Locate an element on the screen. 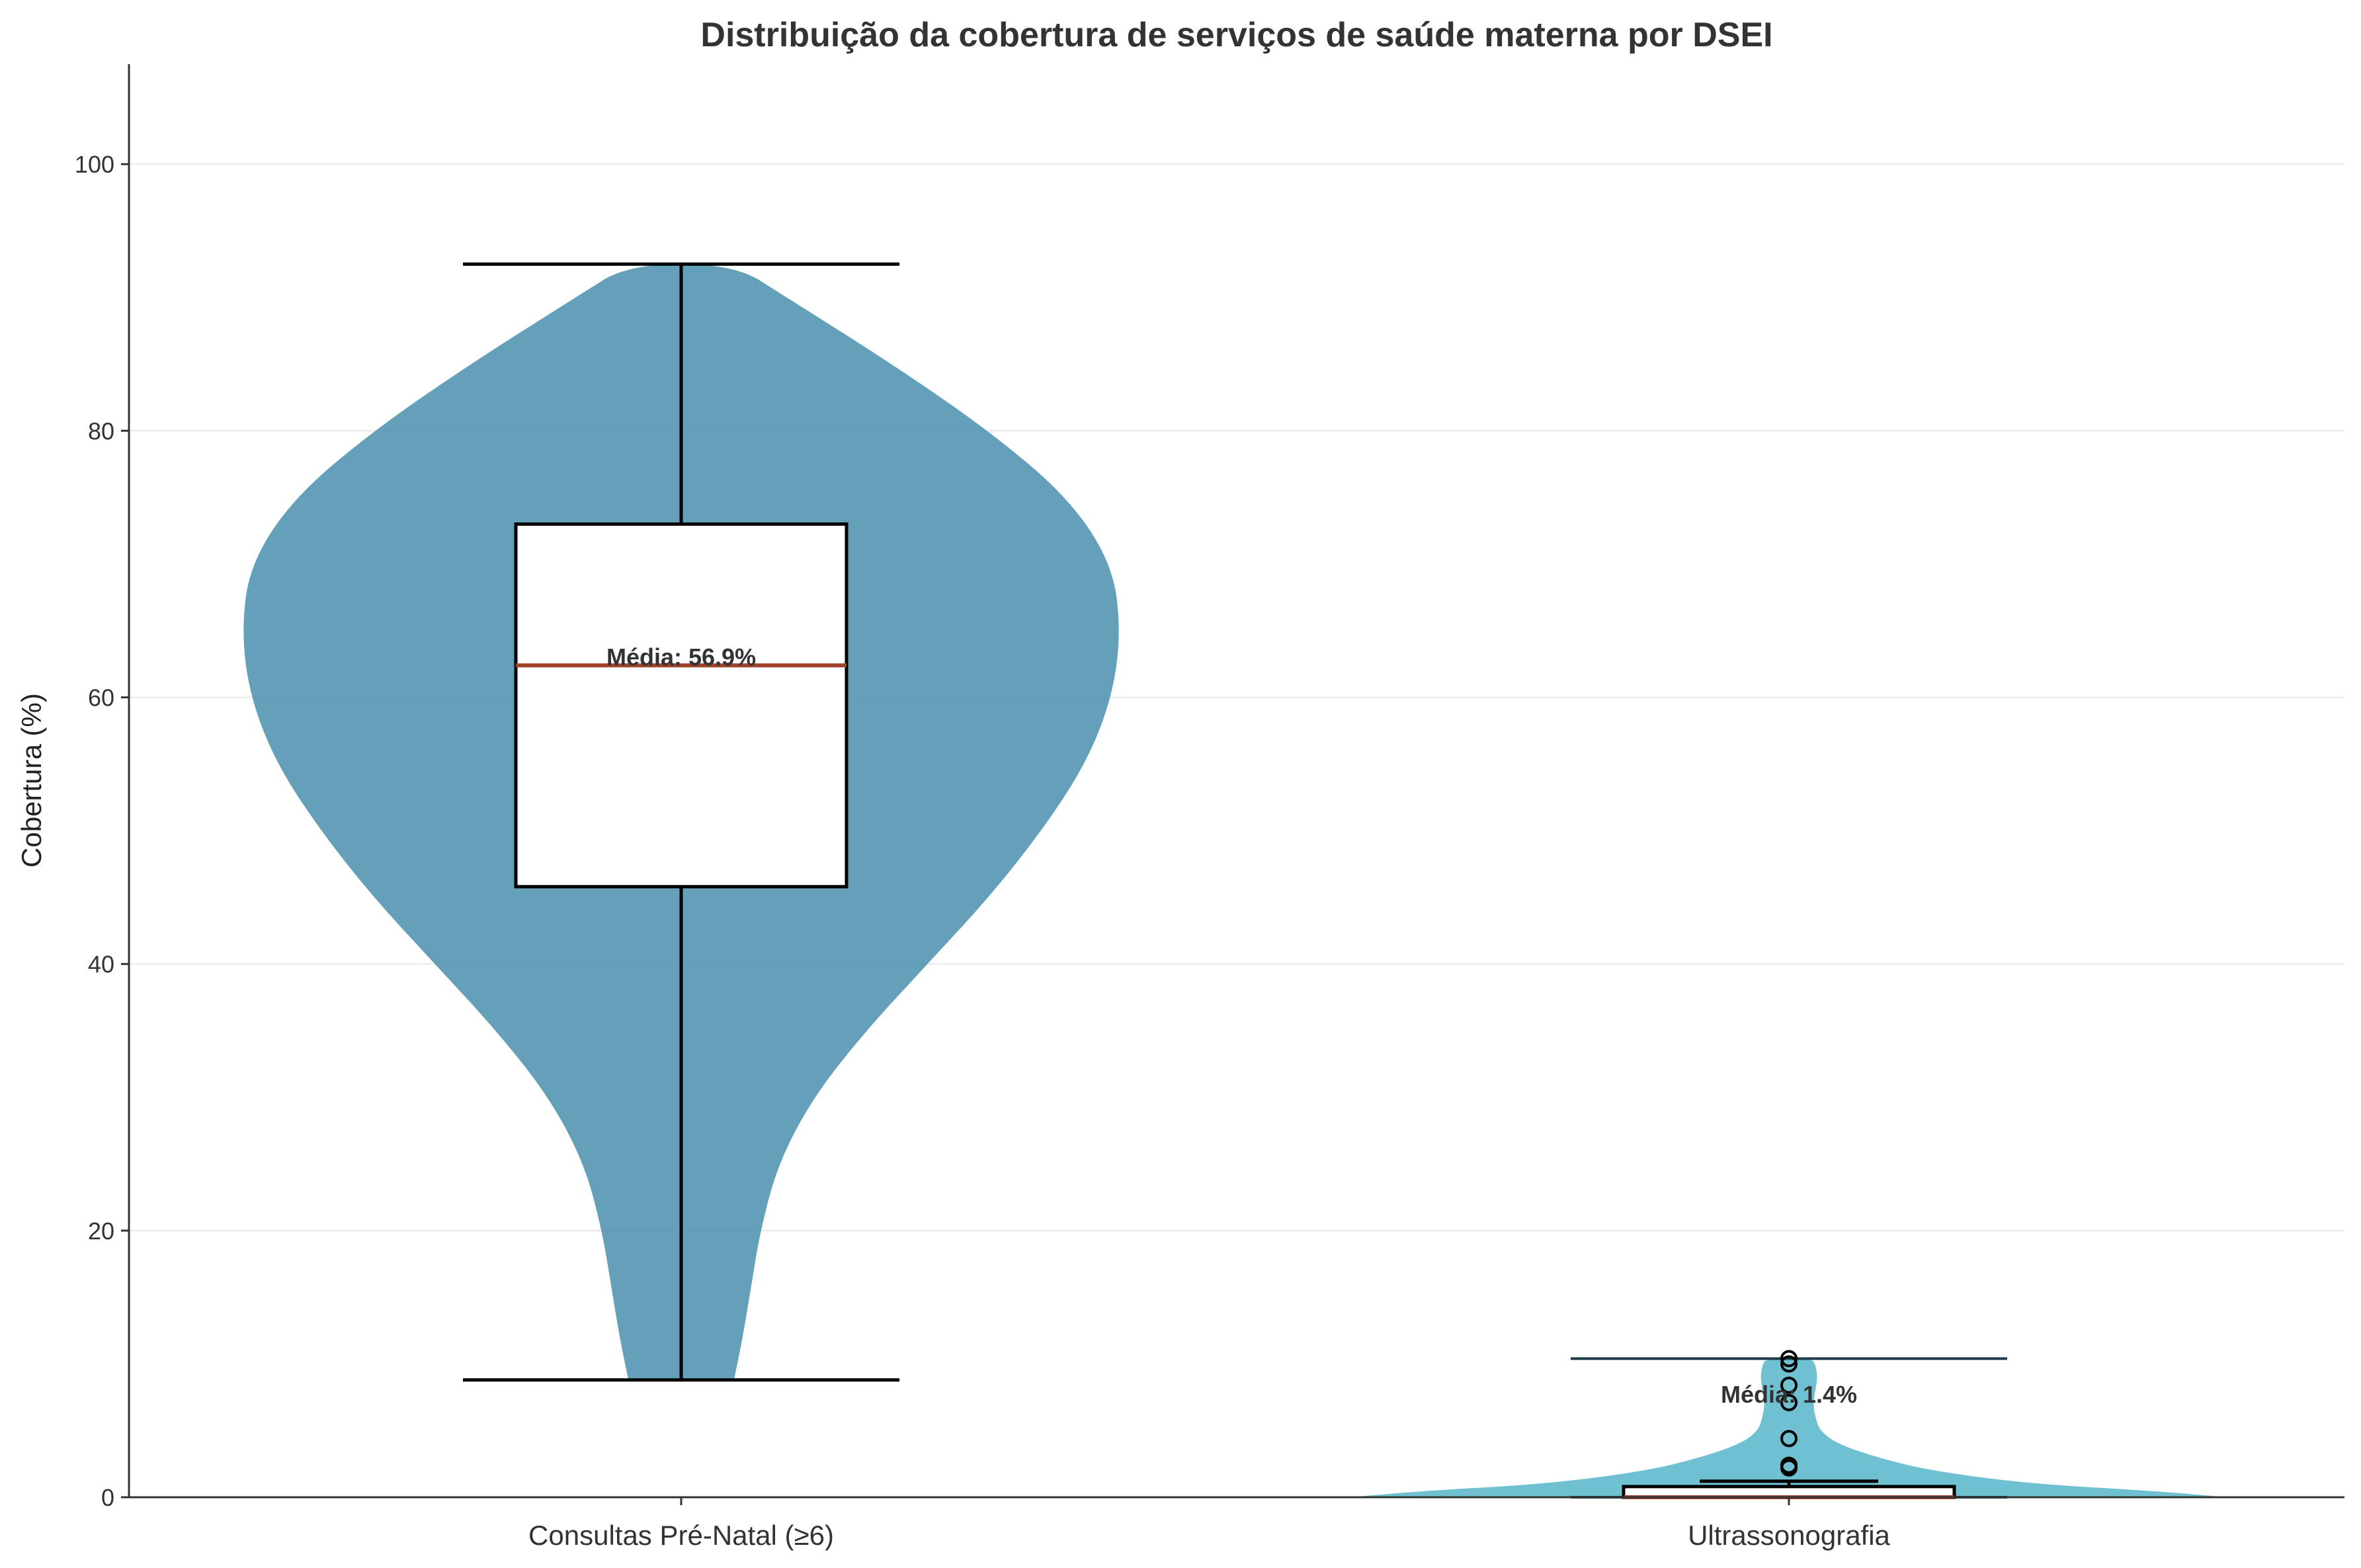 This screenshot has height=1568, width=2361. y-tick-label: 40 is located at coordinates (101, 964).